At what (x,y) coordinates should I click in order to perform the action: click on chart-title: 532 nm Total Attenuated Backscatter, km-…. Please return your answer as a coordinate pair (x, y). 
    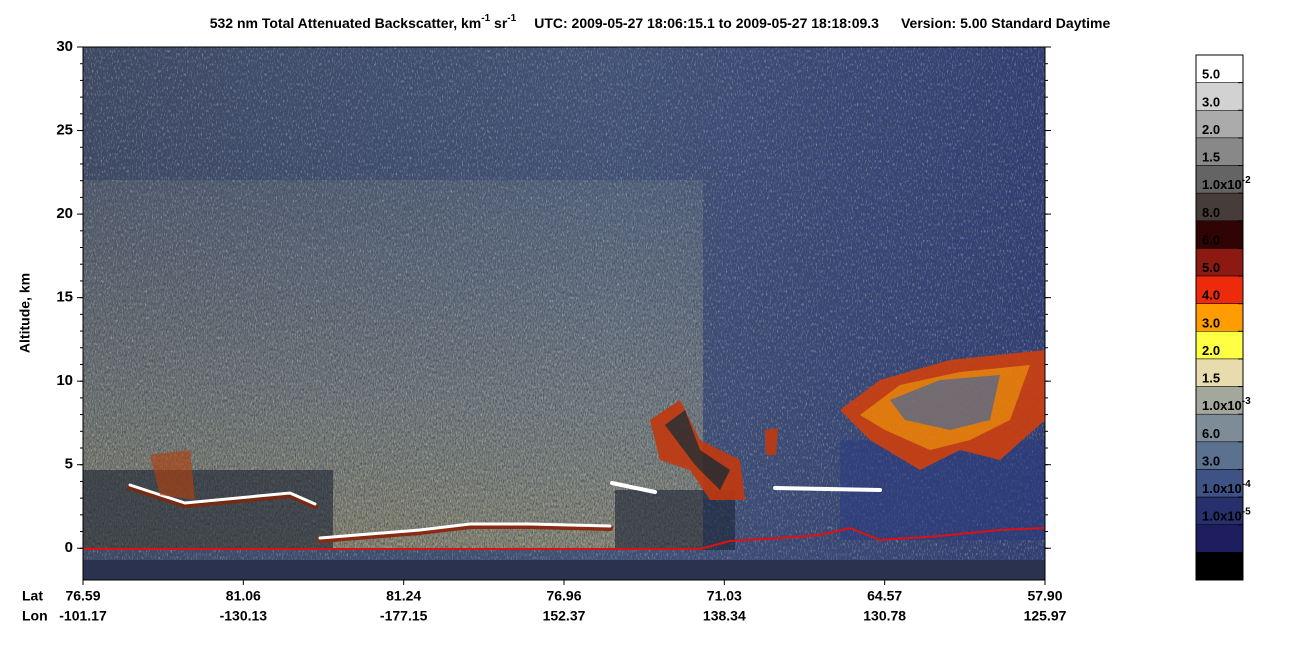
    Looking at the image, I should click on (660, 22).